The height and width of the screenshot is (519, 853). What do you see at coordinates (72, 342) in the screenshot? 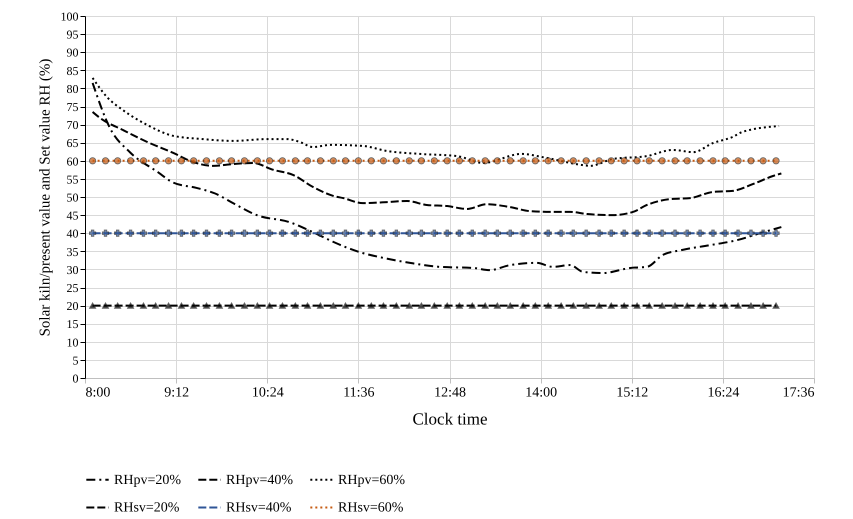
I see `y-tick-label: 10` at bounding box center [72, 342].